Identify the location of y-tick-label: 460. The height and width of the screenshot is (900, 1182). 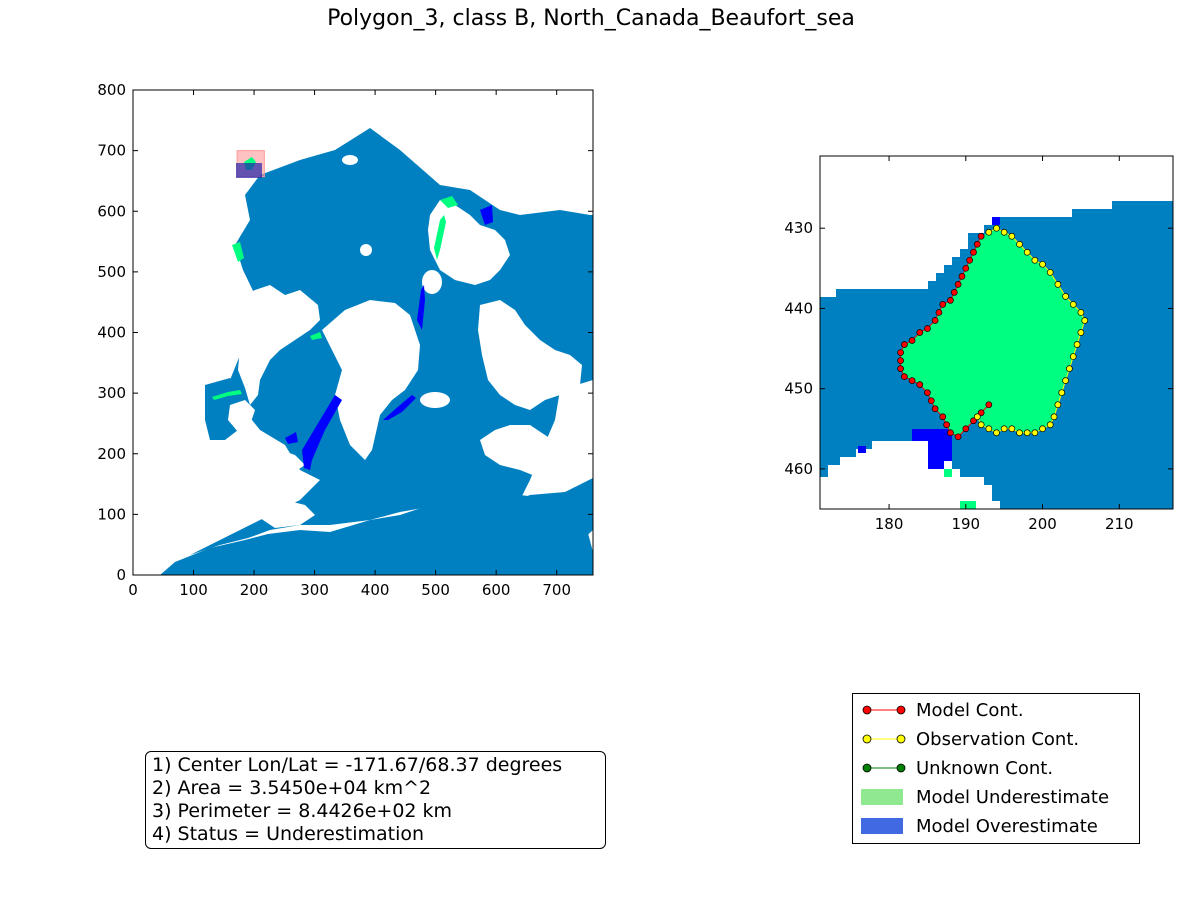
(798, 469).